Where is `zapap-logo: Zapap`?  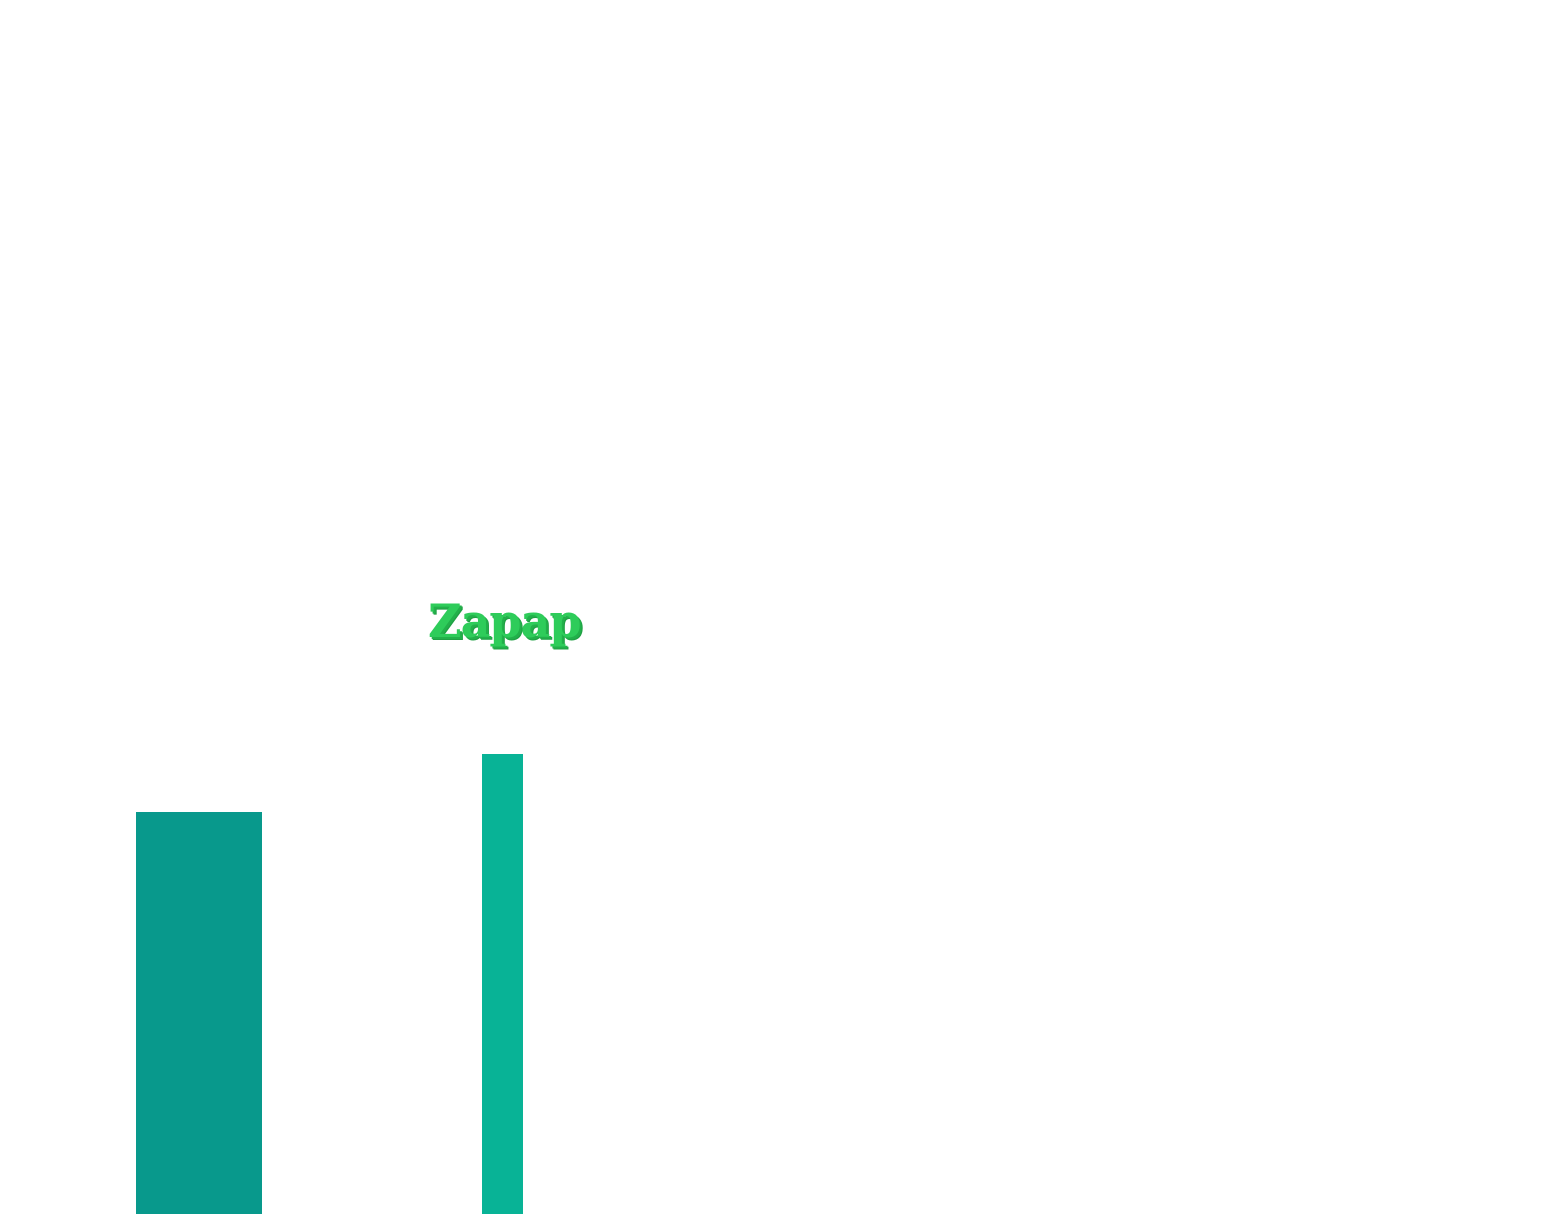
zapap-logo: Zapap is located at coordinates (505, 621).